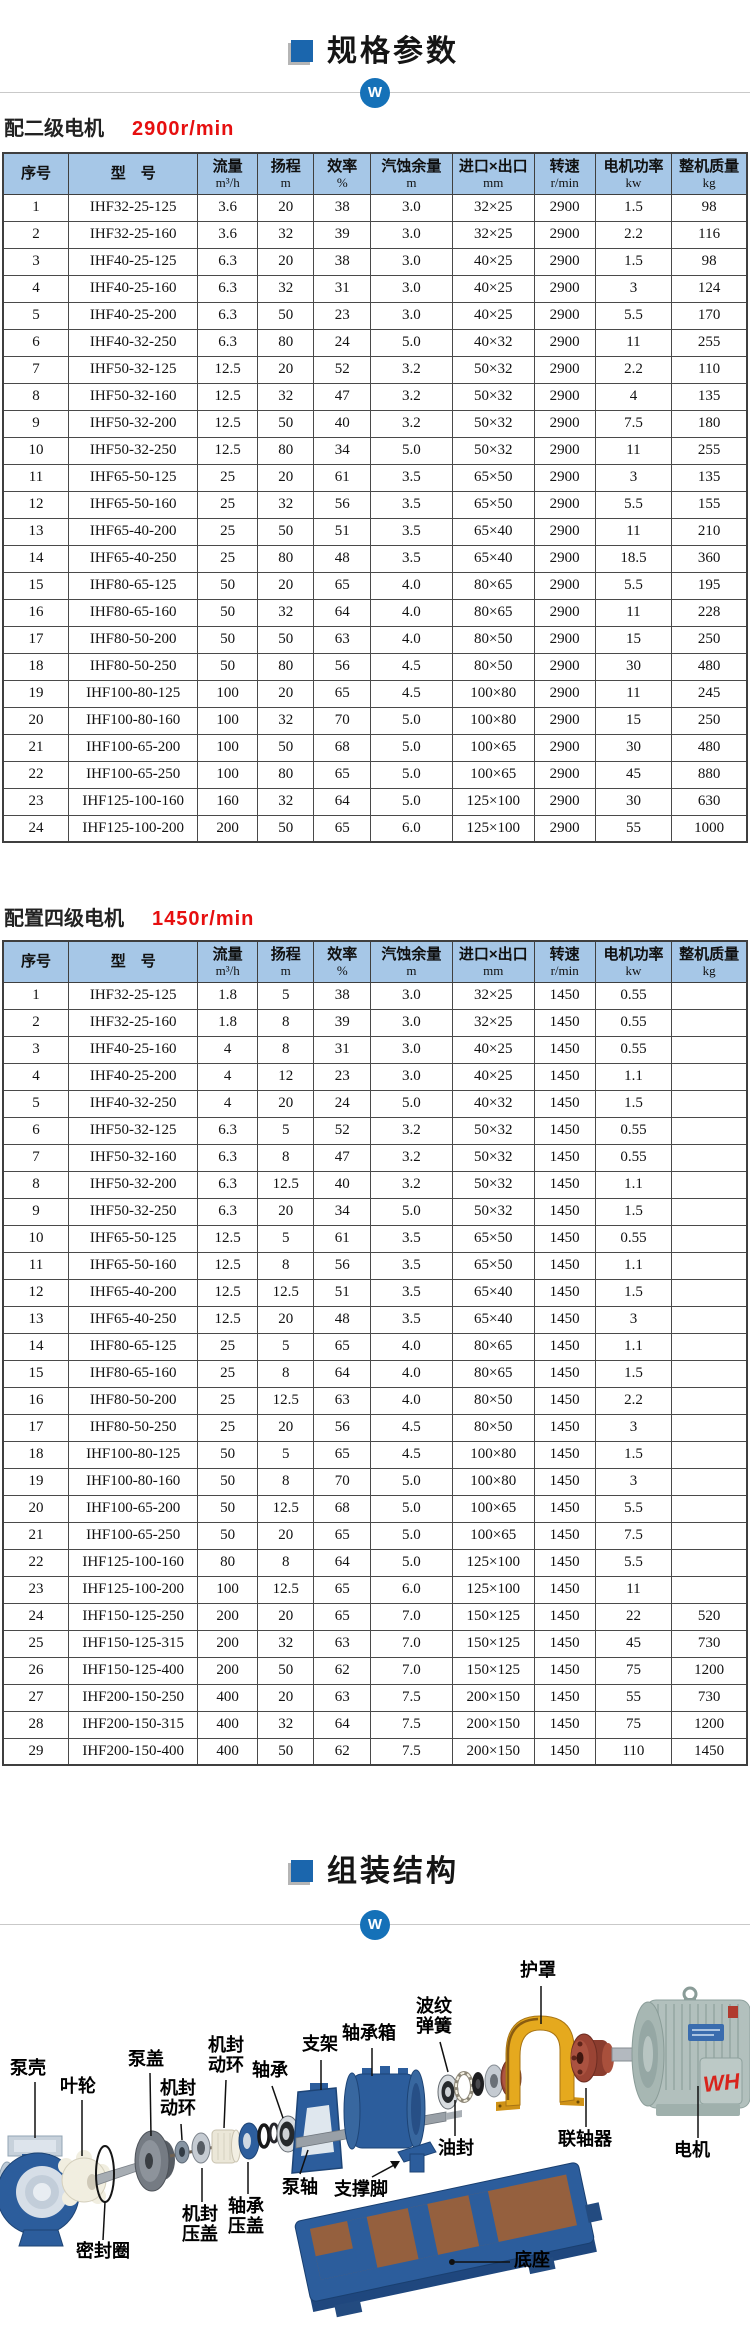 This screenshot has width=750, height=2350. I want to click on spec-cell: 116, so click(709, 234).